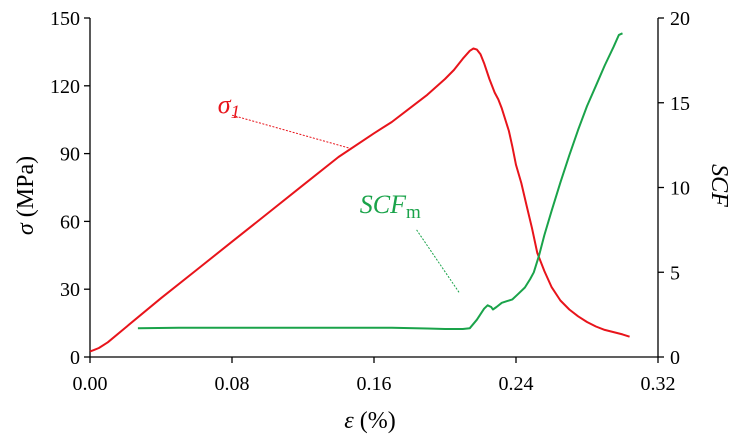 The width and height of the screenshot is (743, 439). Describe the element at coordinates (26, 228) in the screenshot. I see `y-axis-left-symbol: σ` at that location.